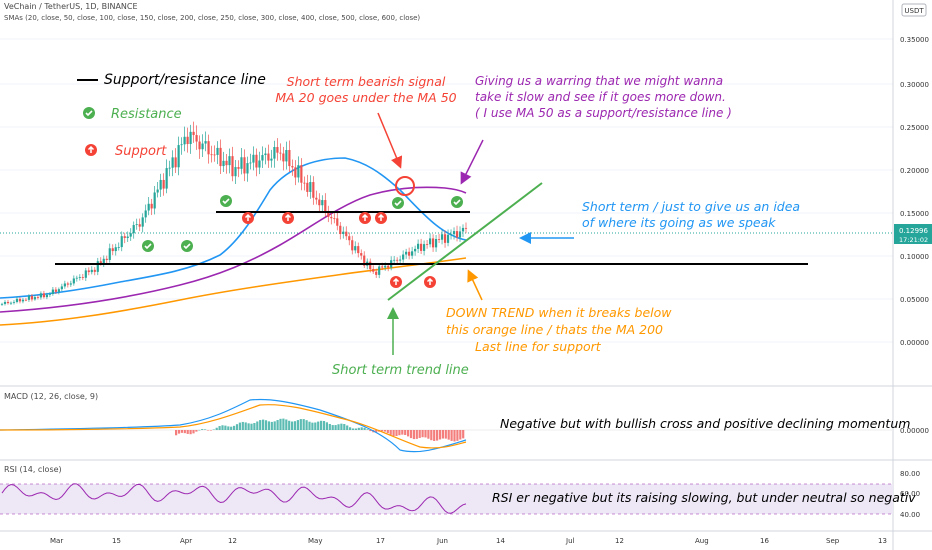 The width and height of the screenshot is (932, 550). What do you see at coordinates (702, 541) in the screenshot?
I see `time-tick: Aug` at bounding box center [702, 541].